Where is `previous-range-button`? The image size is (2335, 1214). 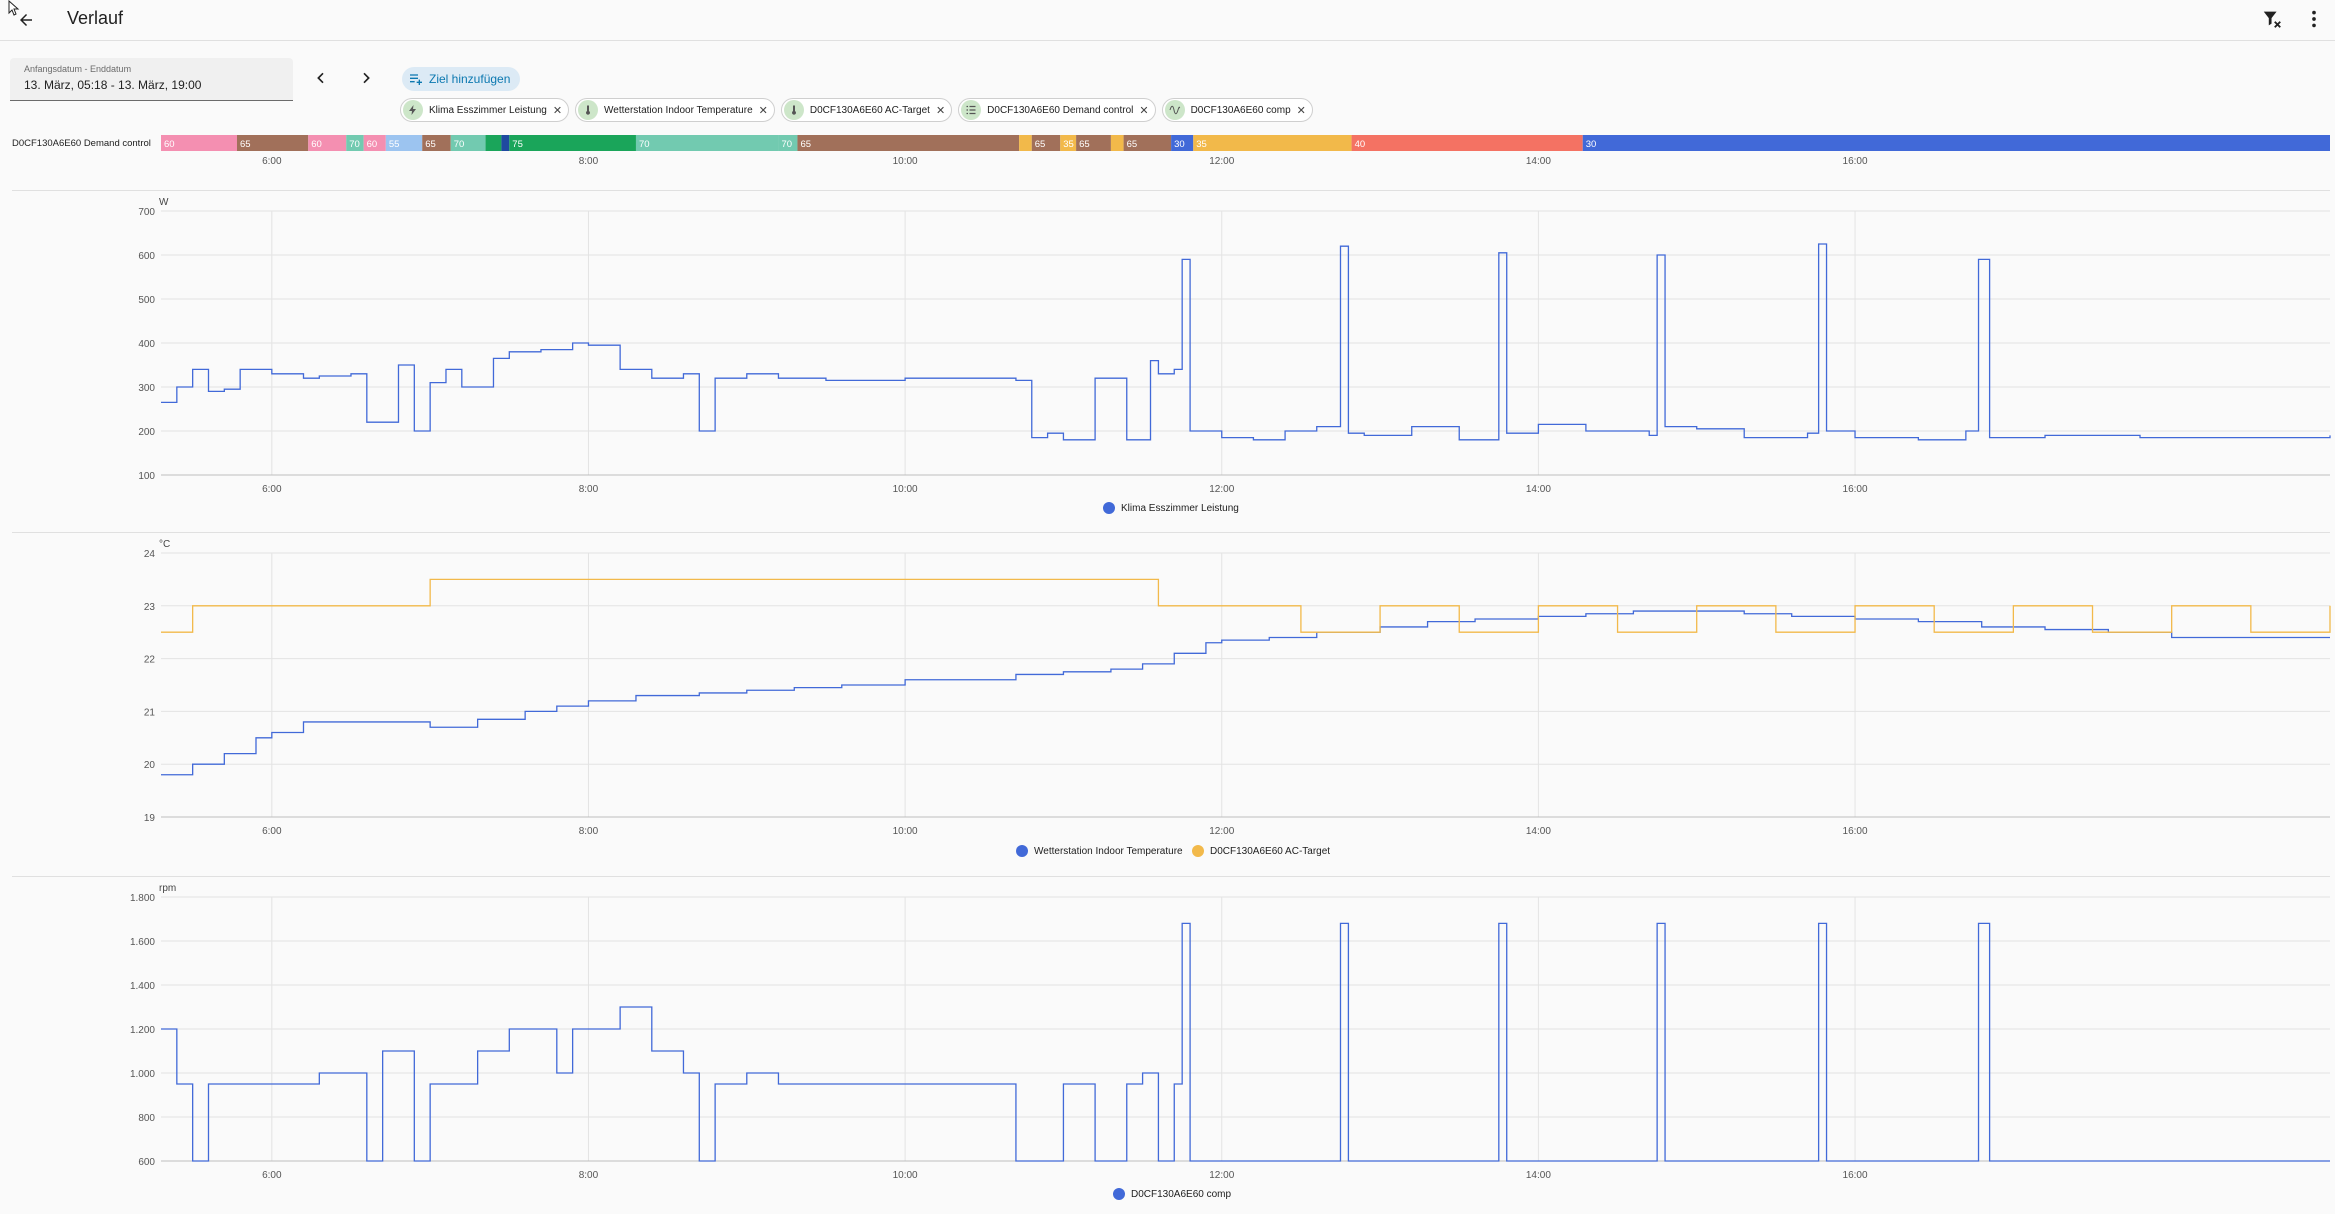 previous-range-button is located at coordinates (321, 78).